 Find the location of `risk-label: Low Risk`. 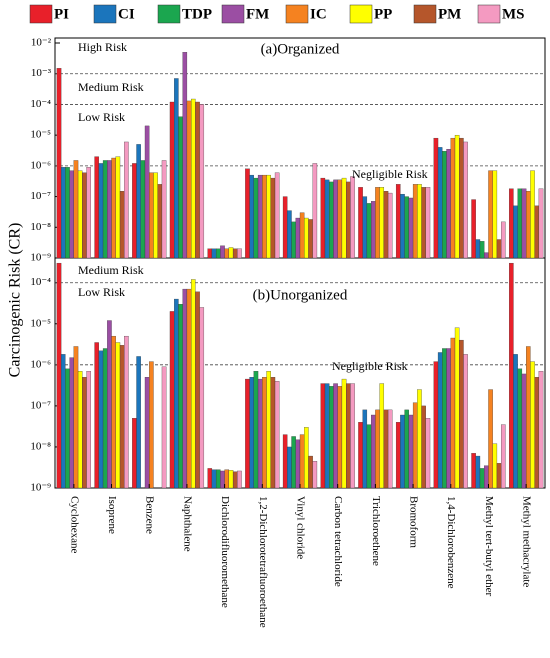

risk-label: Low Risk is located at coordinates (101, 292).